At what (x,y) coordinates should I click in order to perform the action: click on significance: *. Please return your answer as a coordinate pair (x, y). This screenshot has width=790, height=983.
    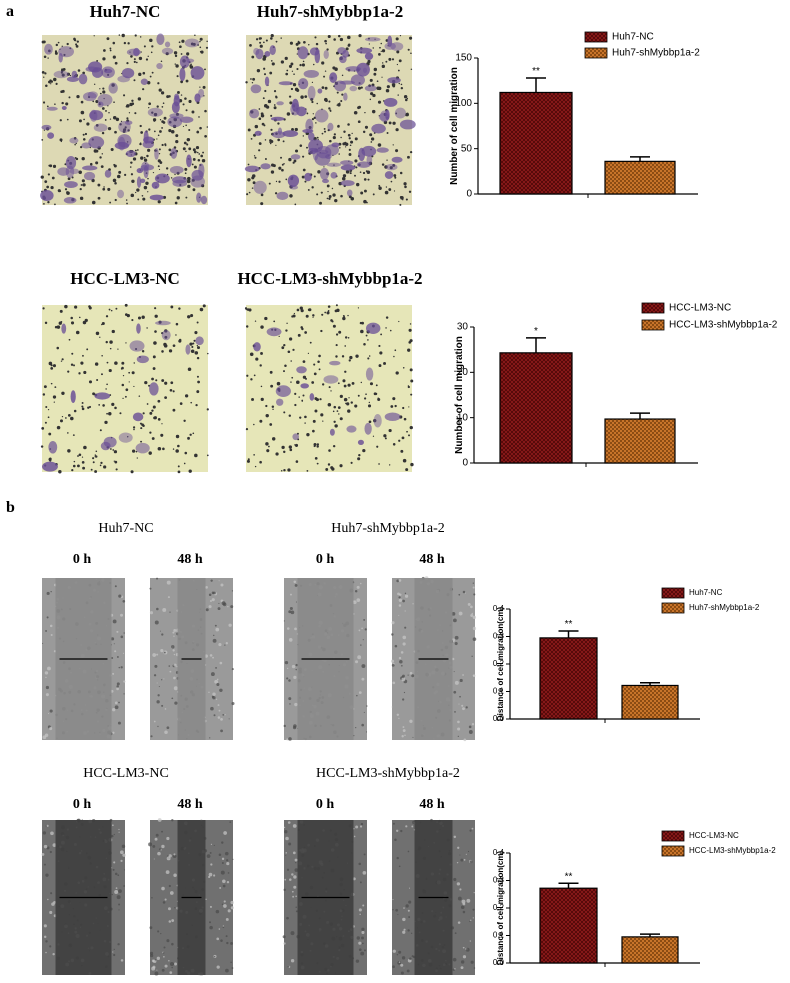
    Looking at the image, I should click on (536, 331).